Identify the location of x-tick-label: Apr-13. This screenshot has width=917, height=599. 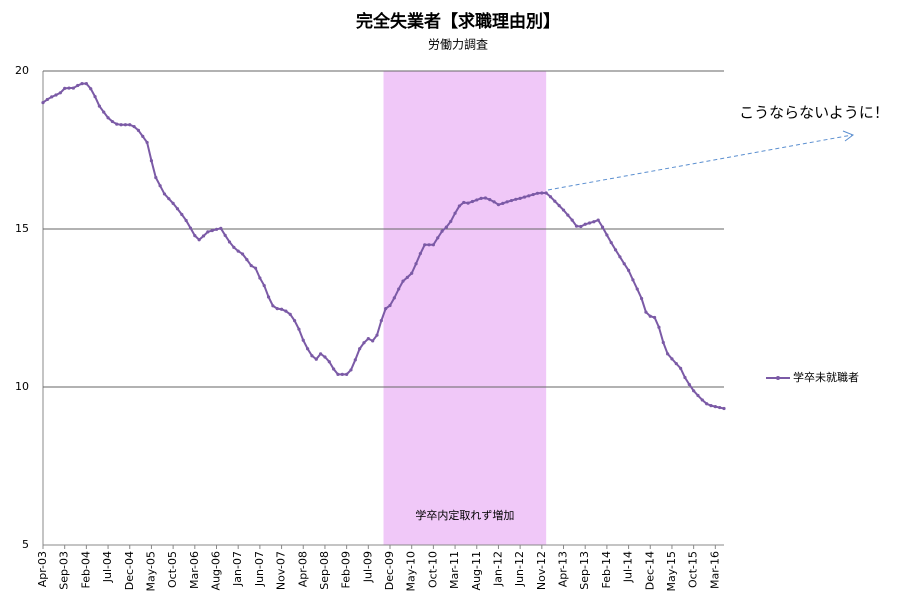
(563, 569).